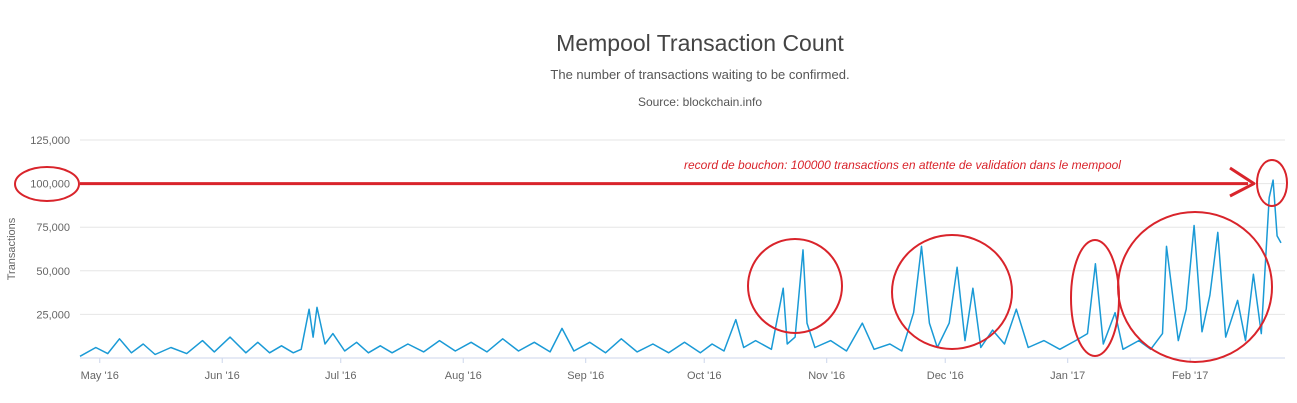 The image size is (1297, 403). What do you see at coordinates (1067, 376) in the screenshot?
I see `x-tick-label: Jan '17` at bounding box center [1067, 376].